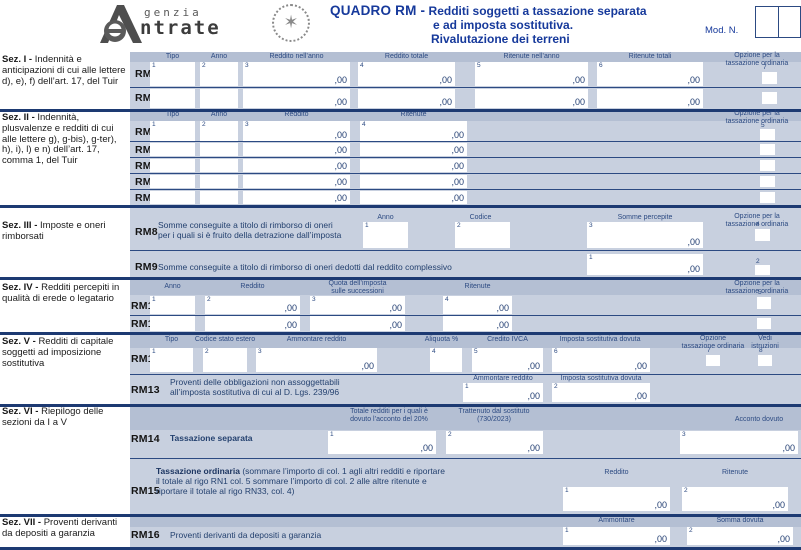 Image resolution: width=801 pixels, height=550 pixels. Describe the element at coordinates (172, 197) in the screenshot. I see `rm7-tipo-field` at that location.